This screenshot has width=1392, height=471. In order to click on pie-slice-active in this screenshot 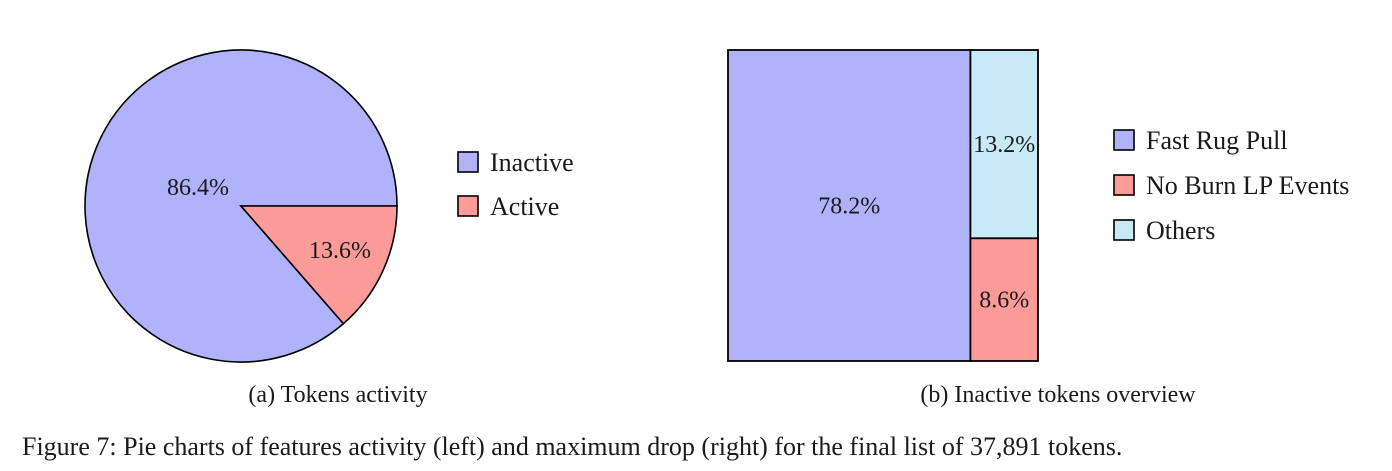, I will do `click(318, 265)`.